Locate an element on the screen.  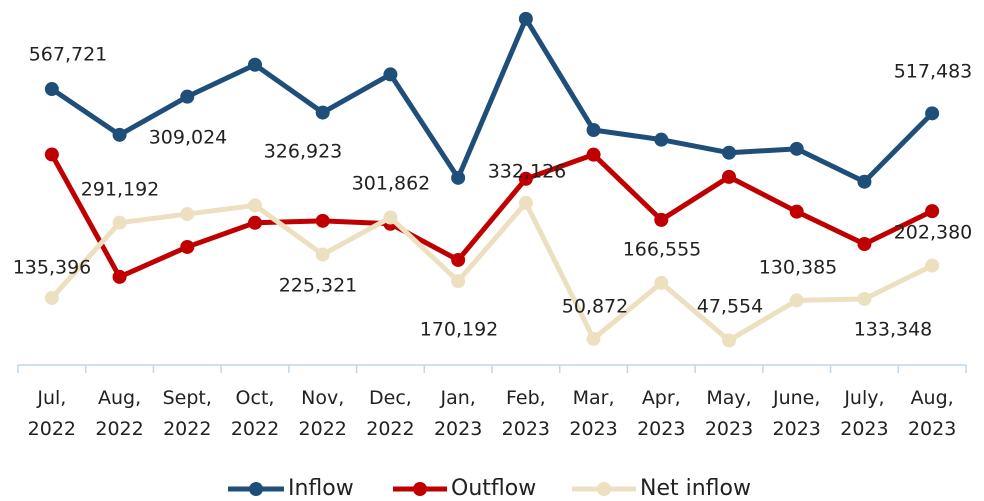
data-label: 47,554 is located at coordinates (730, 307).